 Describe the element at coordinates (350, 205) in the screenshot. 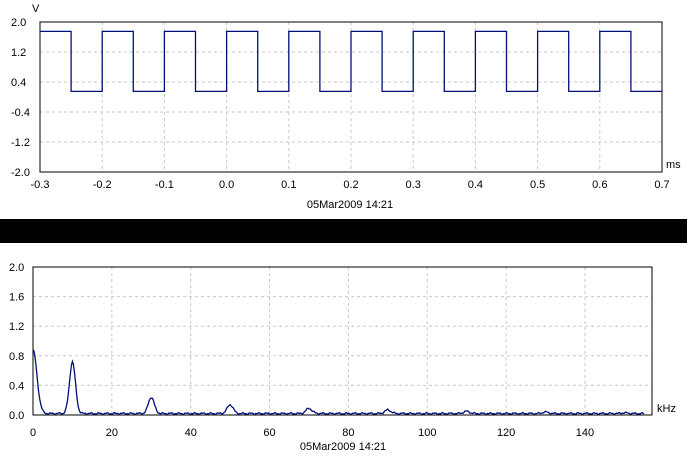

I see `time-timestamp: 05Mar2009 14:21` at that location.